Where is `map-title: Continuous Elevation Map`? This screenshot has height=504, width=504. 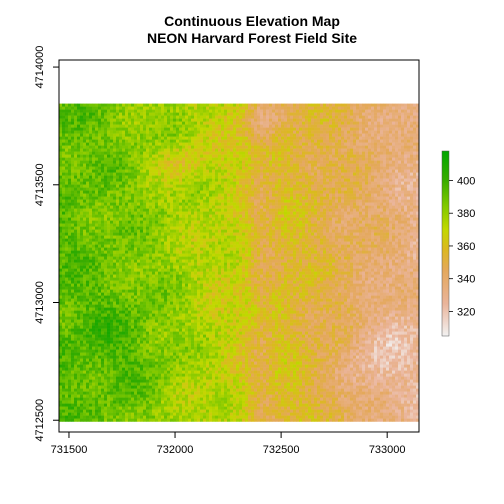 map-title: Continuous Elevation Map is located at coordinates (252, 21).